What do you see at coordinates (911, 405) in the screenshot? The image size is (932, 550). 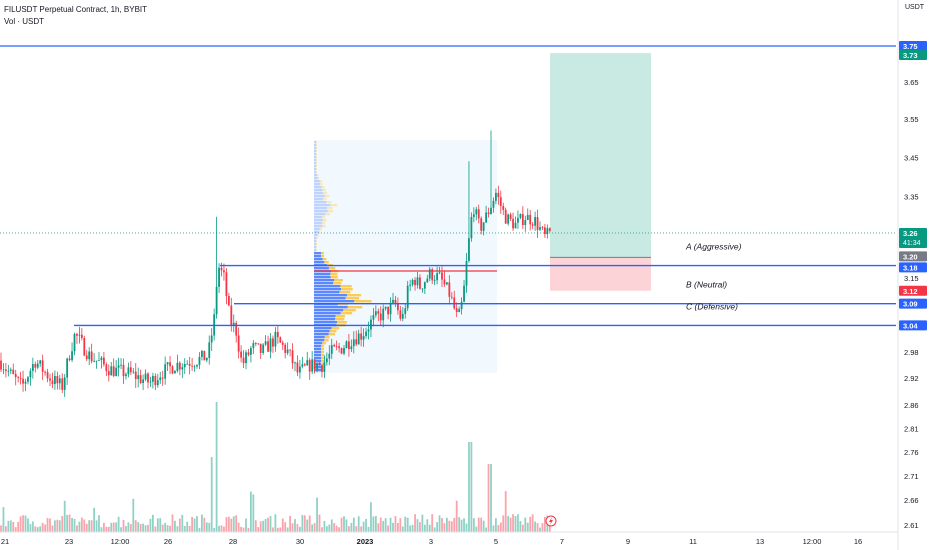 I see `price-tick-label: 2.86` at bounding box center [911, 405].